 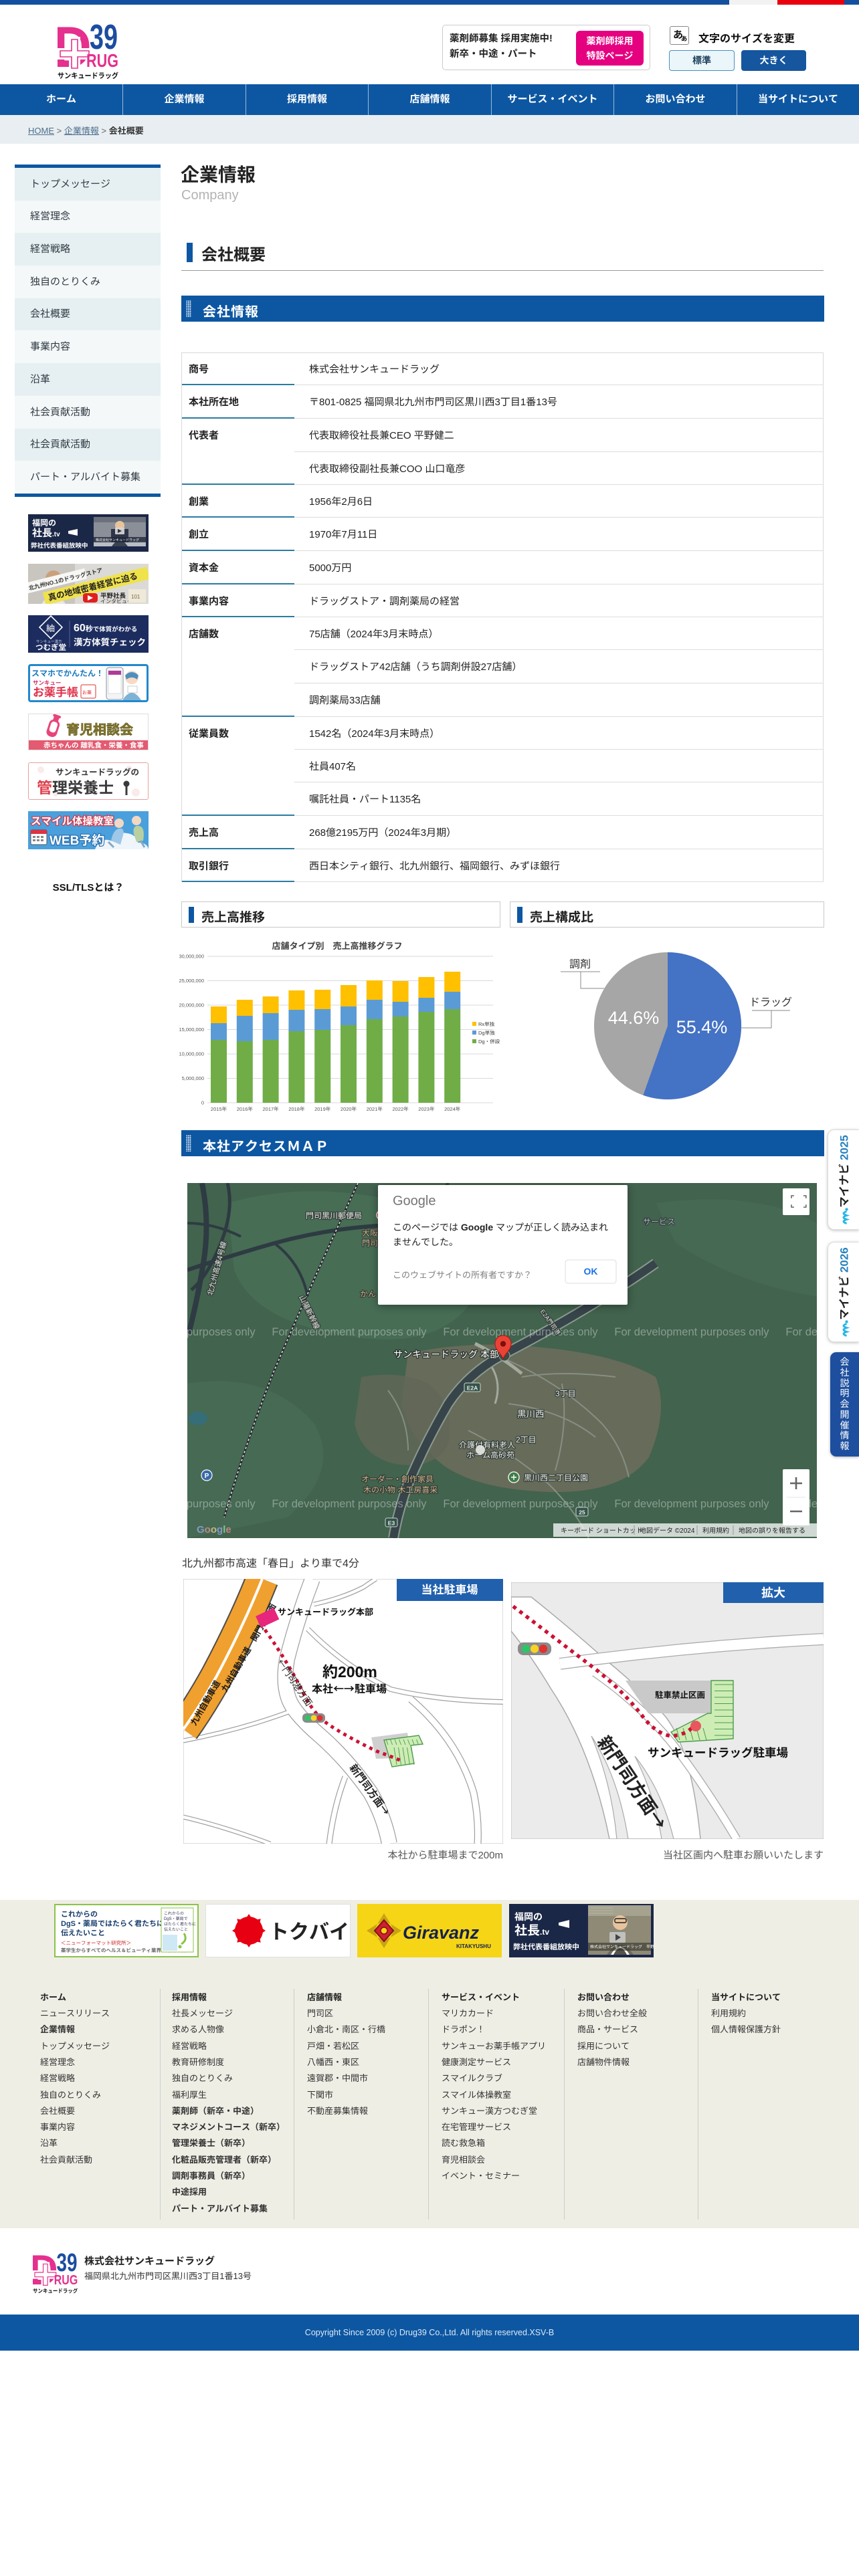 What do you see at coordinates (309, 1932) in the screenshot?
I see `svg-text: トクバイ` at bounding box center [309, 1932].